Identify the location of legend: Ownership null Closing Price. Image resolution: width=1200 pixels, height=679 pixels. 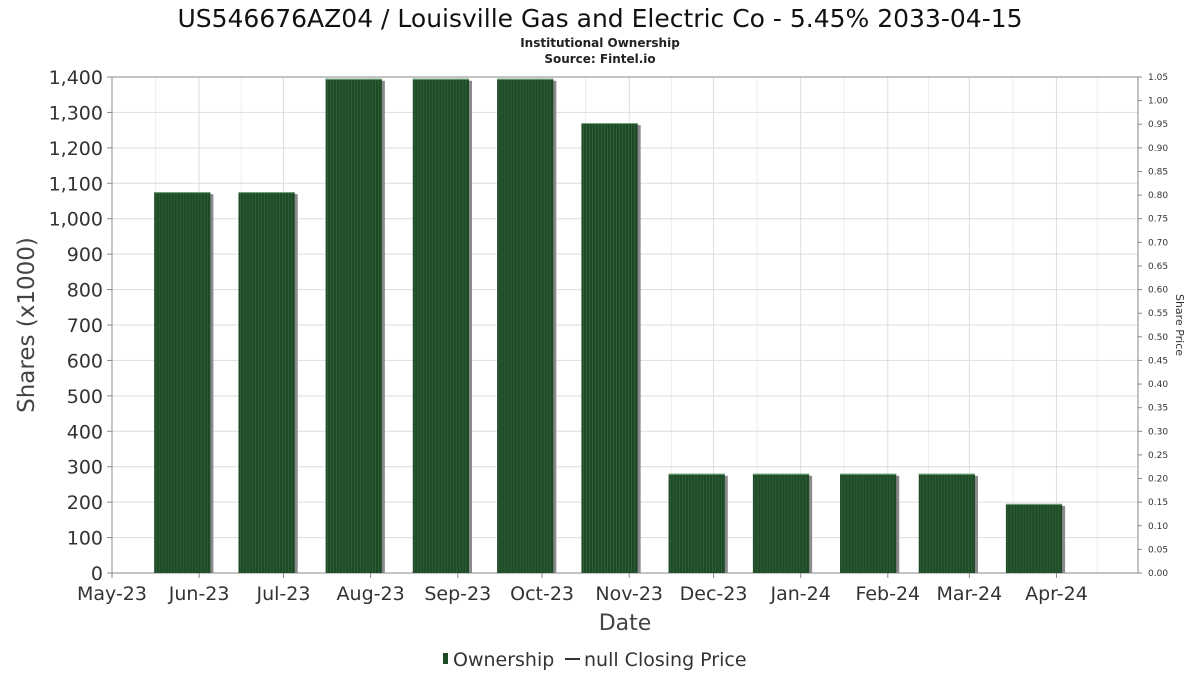
(595, 660).